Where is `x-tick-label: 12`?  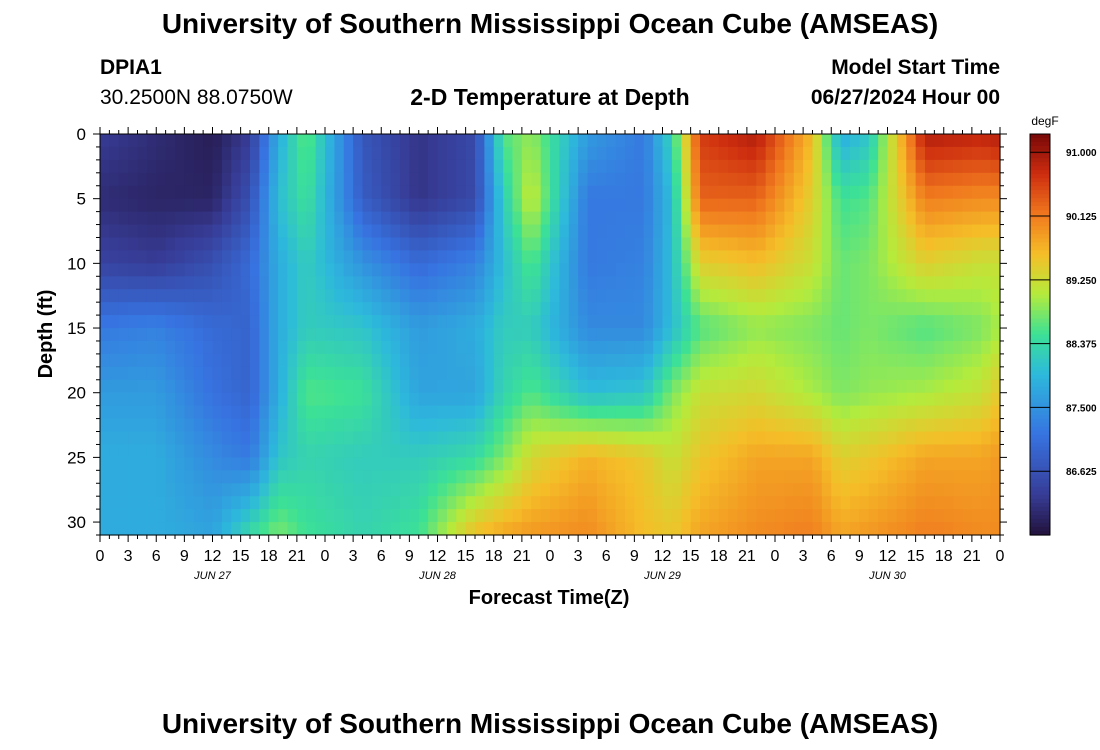 x-tick-label: 12 is located at coordinates (438, 556).